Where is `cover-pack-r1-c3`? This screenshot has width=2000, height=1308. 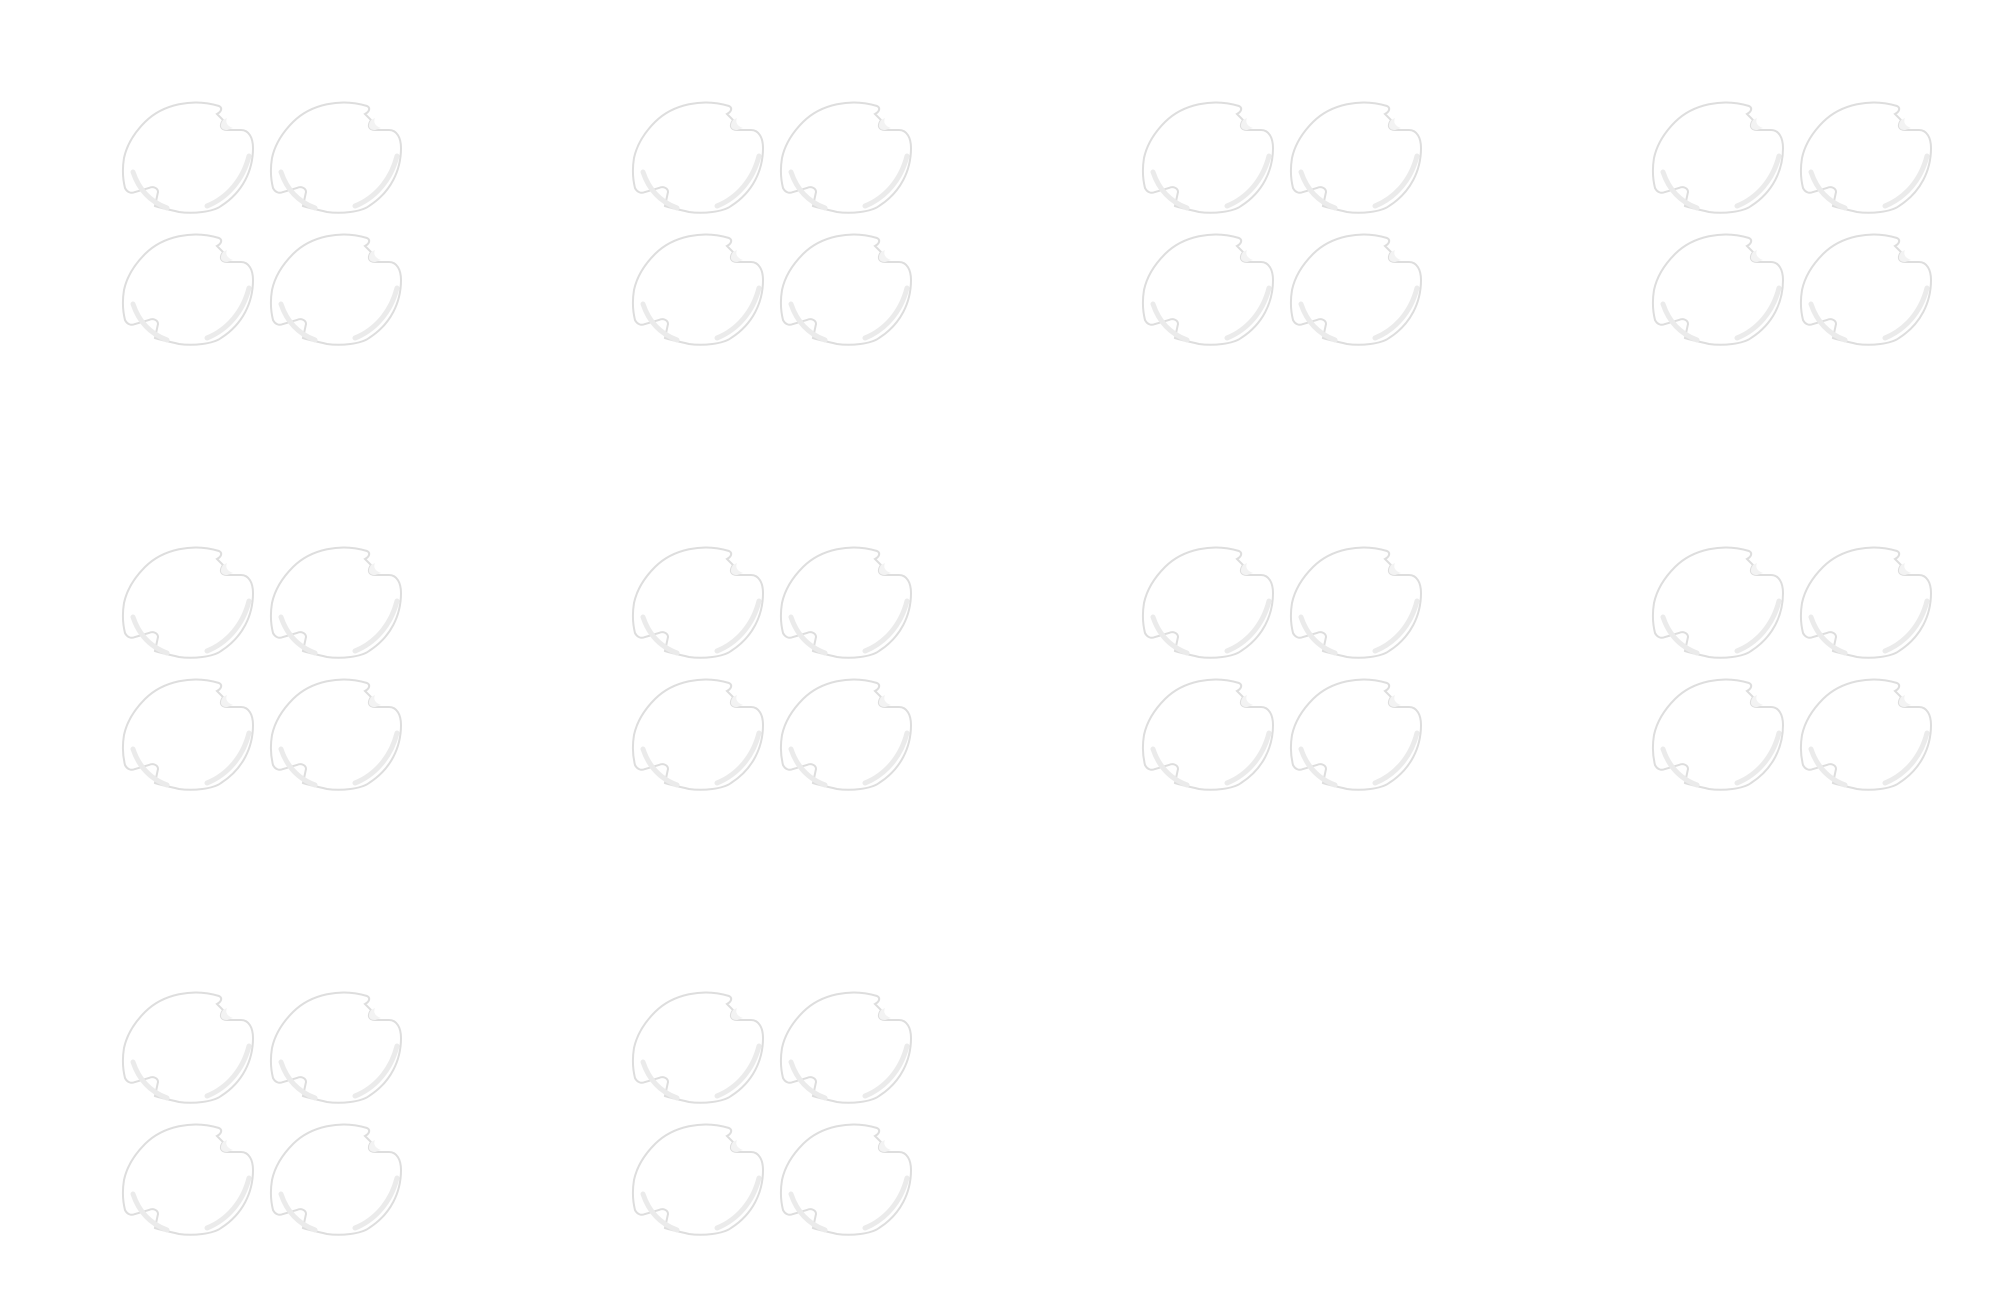
cover-pack-r1-c3 is located at coordinates (1280, 219).